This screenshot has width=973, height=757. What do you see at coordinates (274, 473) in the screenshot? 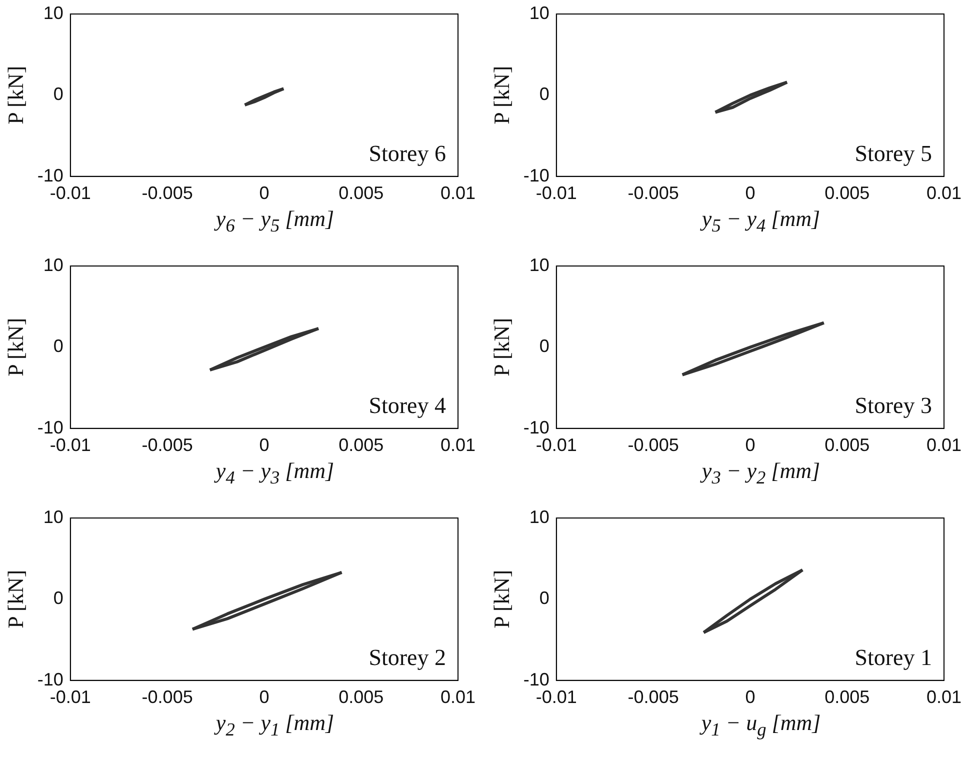
I see `x-axis-title: y$_{4}$ − y$_{3}$ [mm]` at bounding box center [274, 473].